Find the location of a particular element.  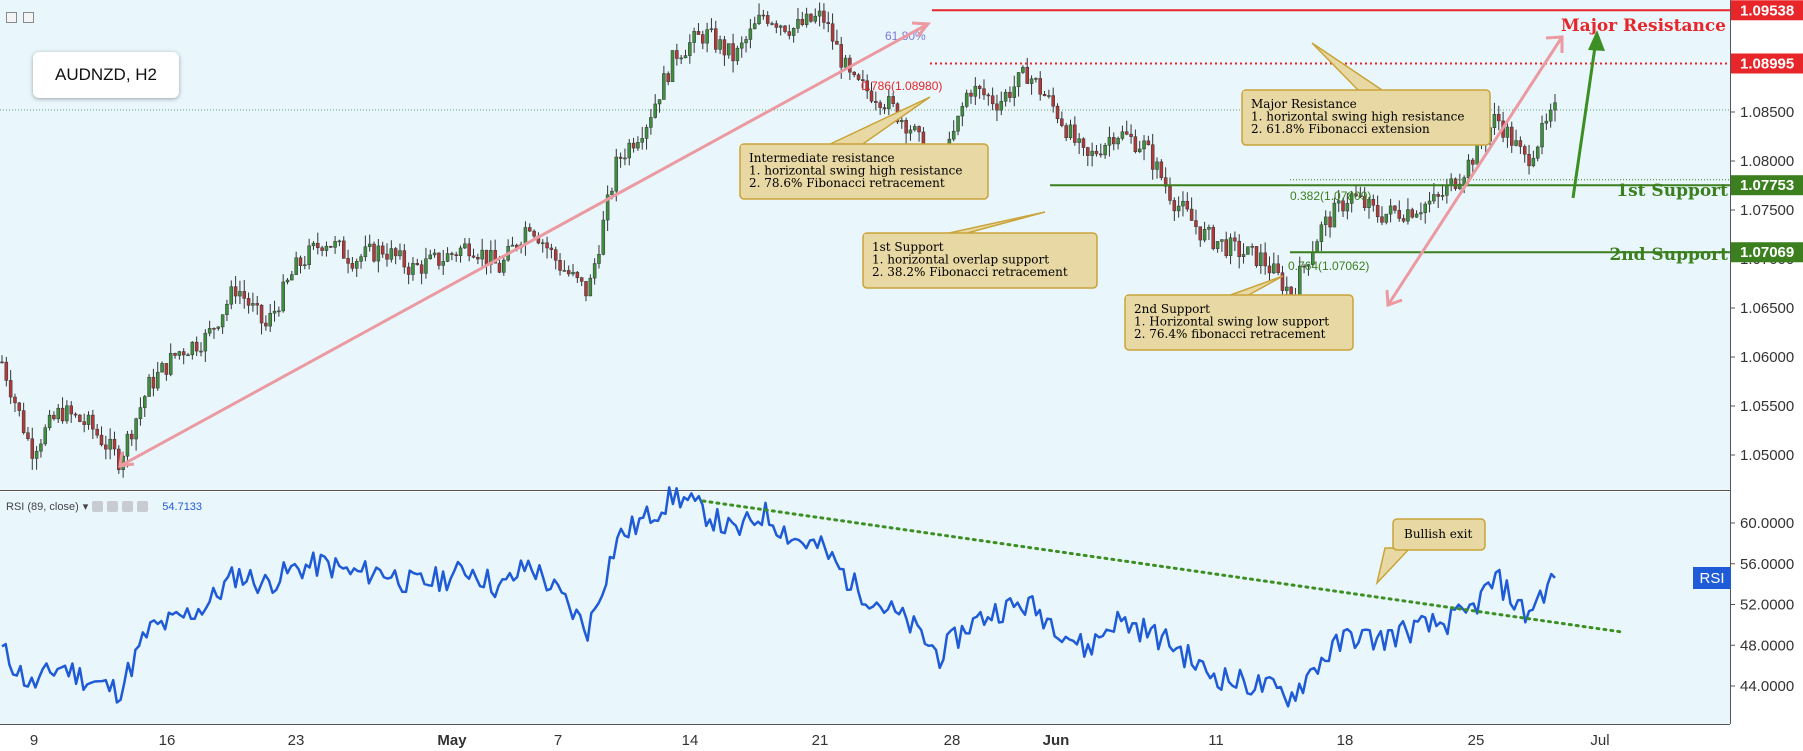

rsi-tick-label: 44.0000 is located at coordinates (1767, 686).